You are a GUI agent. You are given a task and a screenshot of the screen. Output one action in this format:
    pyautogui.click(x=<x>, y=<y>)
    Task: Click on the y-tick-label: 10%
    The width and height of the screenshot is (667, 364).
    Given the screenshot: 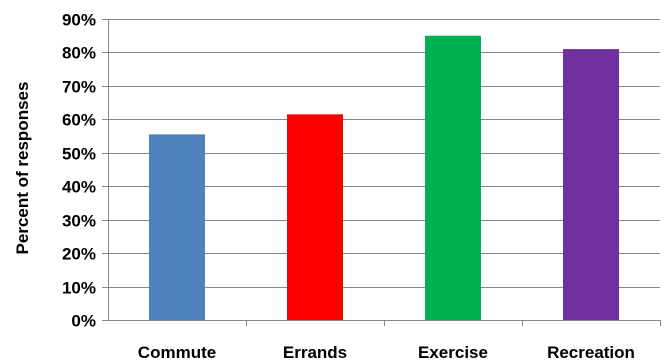 What is the action you would take?
    pyautogui.click(x=79, y=288)
    